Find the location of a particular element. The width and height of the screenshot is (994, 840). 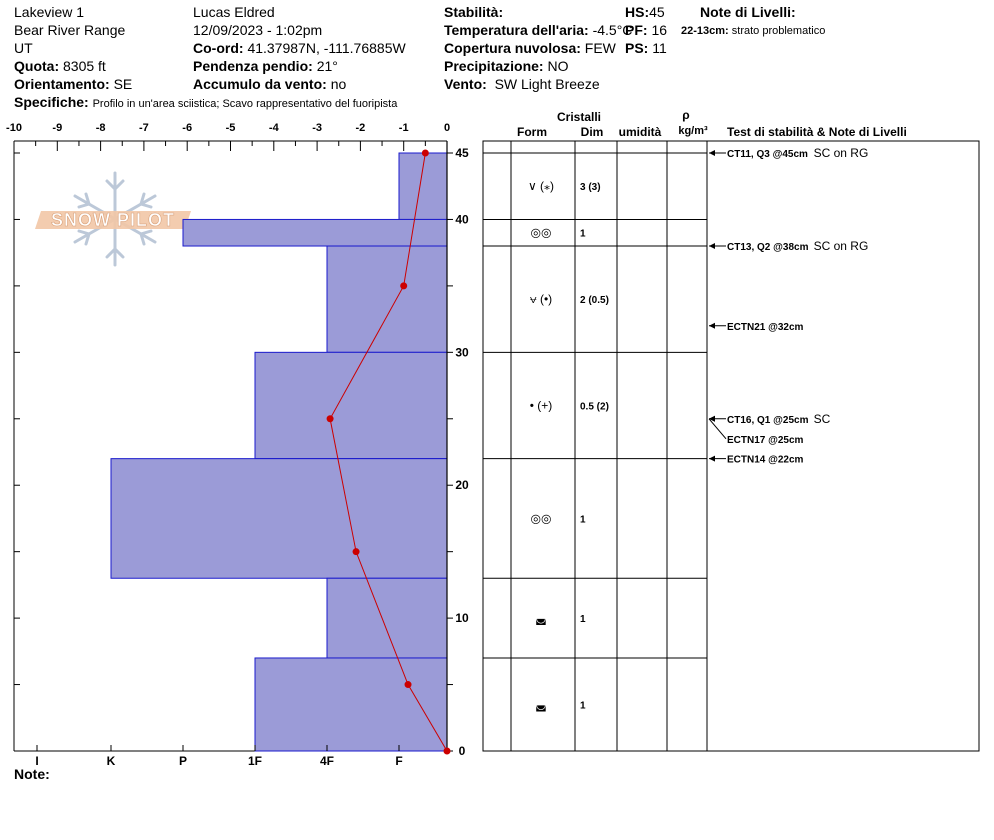

stability-test-label: CT16, Q1 @25cm is located at coordinates (768, 420).